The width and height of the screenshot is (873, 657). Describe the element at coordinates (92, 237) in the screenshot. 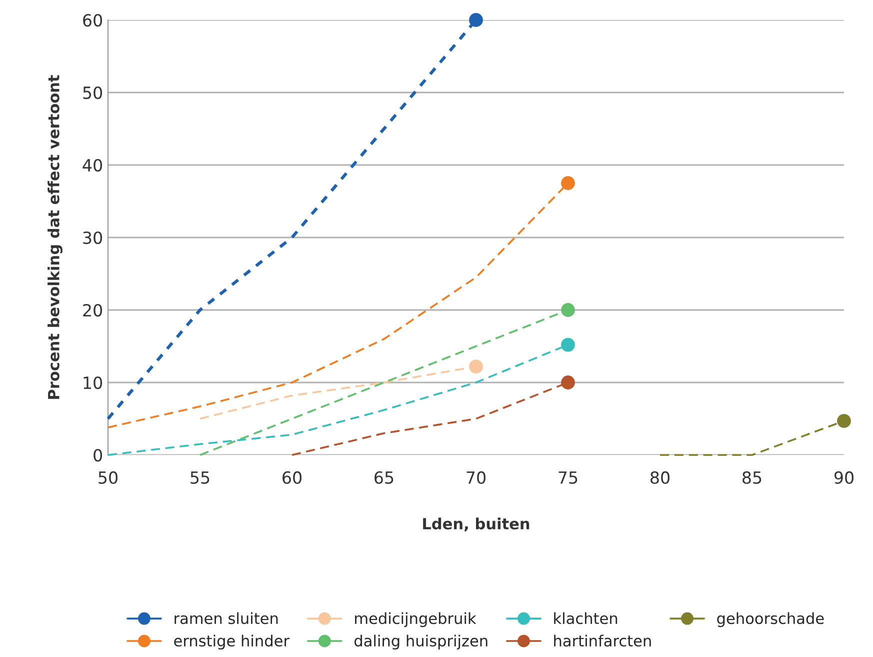

I see `y-tick-label: 30` at that location.